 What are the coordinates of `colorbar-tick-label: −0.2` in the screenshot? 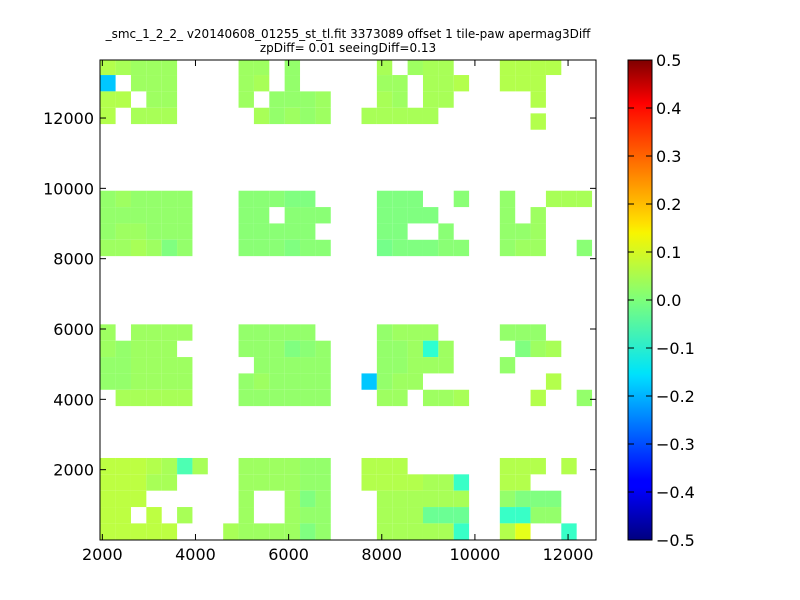 It's located at (675, 396).